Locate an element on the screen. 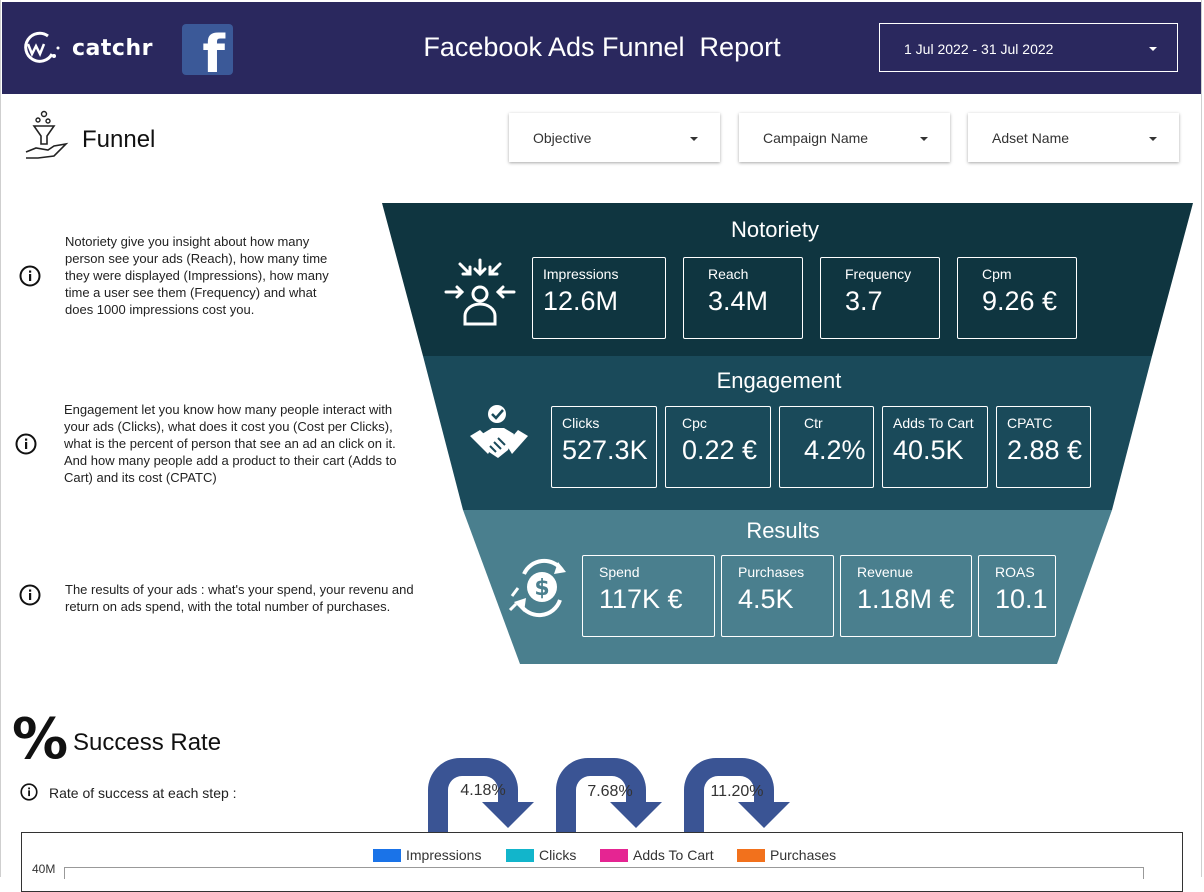  step-2-rate: 7.68% is located at coordinates (610, 791).